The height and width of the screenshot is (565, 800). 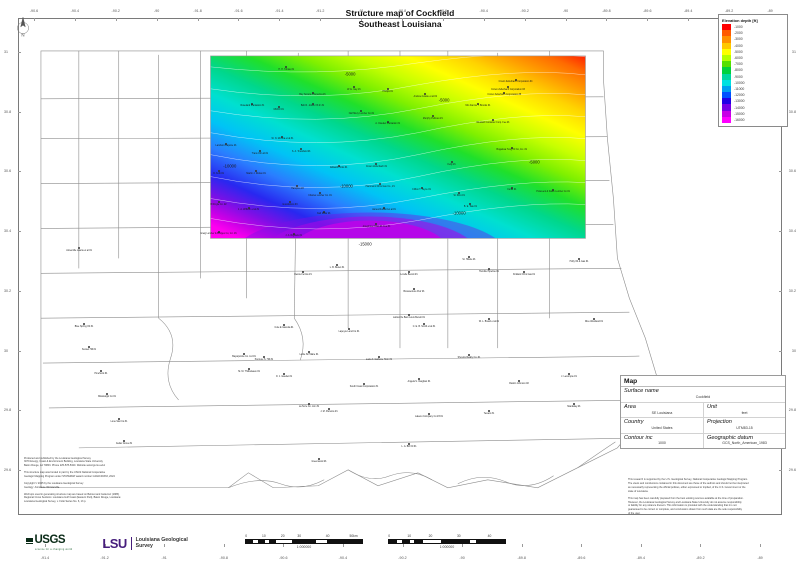 What do you see at coordinates (753, 45) in the screenshot?
I see `legend-entry: -4000` at bounding box center [753, 45].